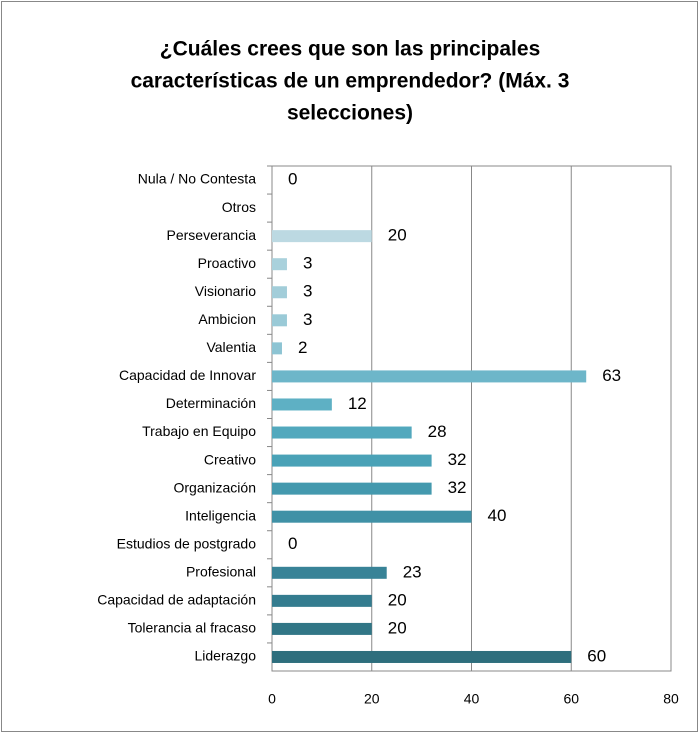 The width and height of the screenshot is (700, 739). I want to click on y-tick-label: Proactivo, so click(227, 263).